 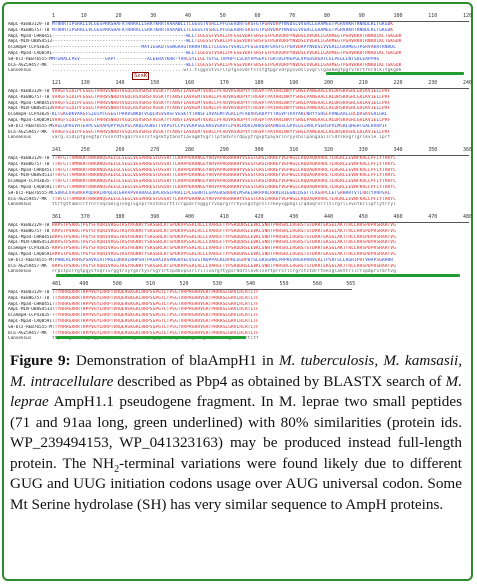 I want to click on ruler-tick-label: 210, so click(x=363, y=83).